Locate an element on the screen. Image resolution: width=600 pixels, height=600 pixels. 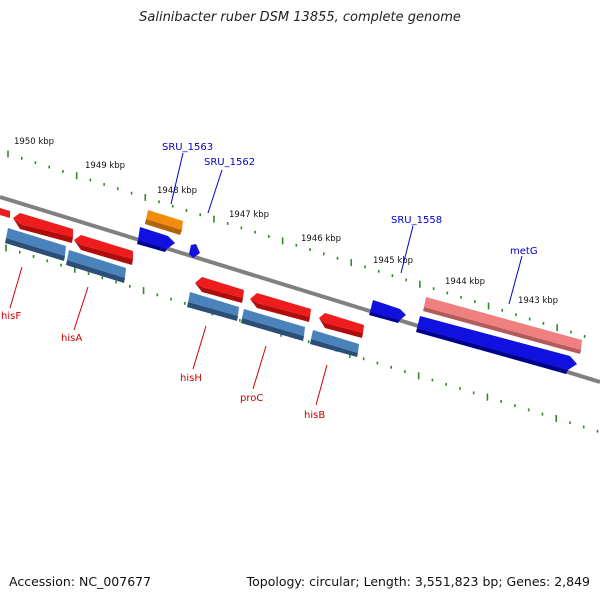
gene-sru-1563-orange is located at coordinates (164, 222).